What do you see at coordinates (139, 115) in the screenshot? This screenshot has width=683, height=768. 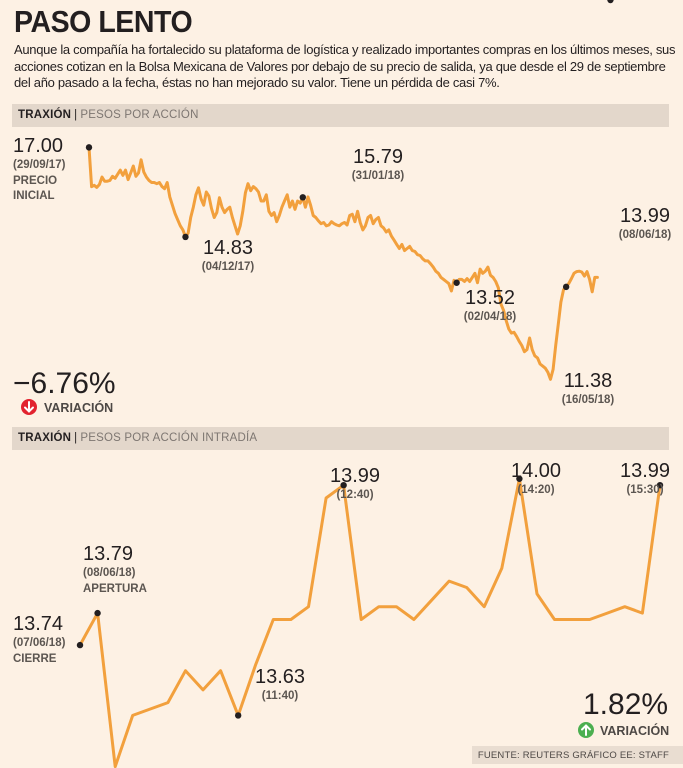 I see `chart1-subtitle: PESOS POR ACCIÓN` at bounding box center [139, 115].